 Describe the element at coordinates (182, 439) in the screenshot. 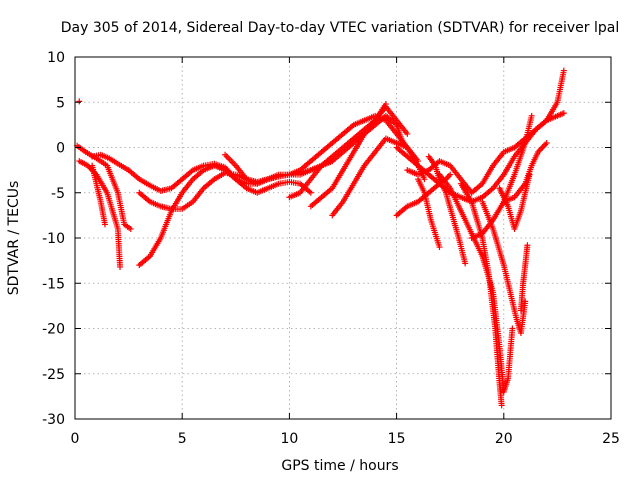

I see `x-tick-label: 5` at that location.